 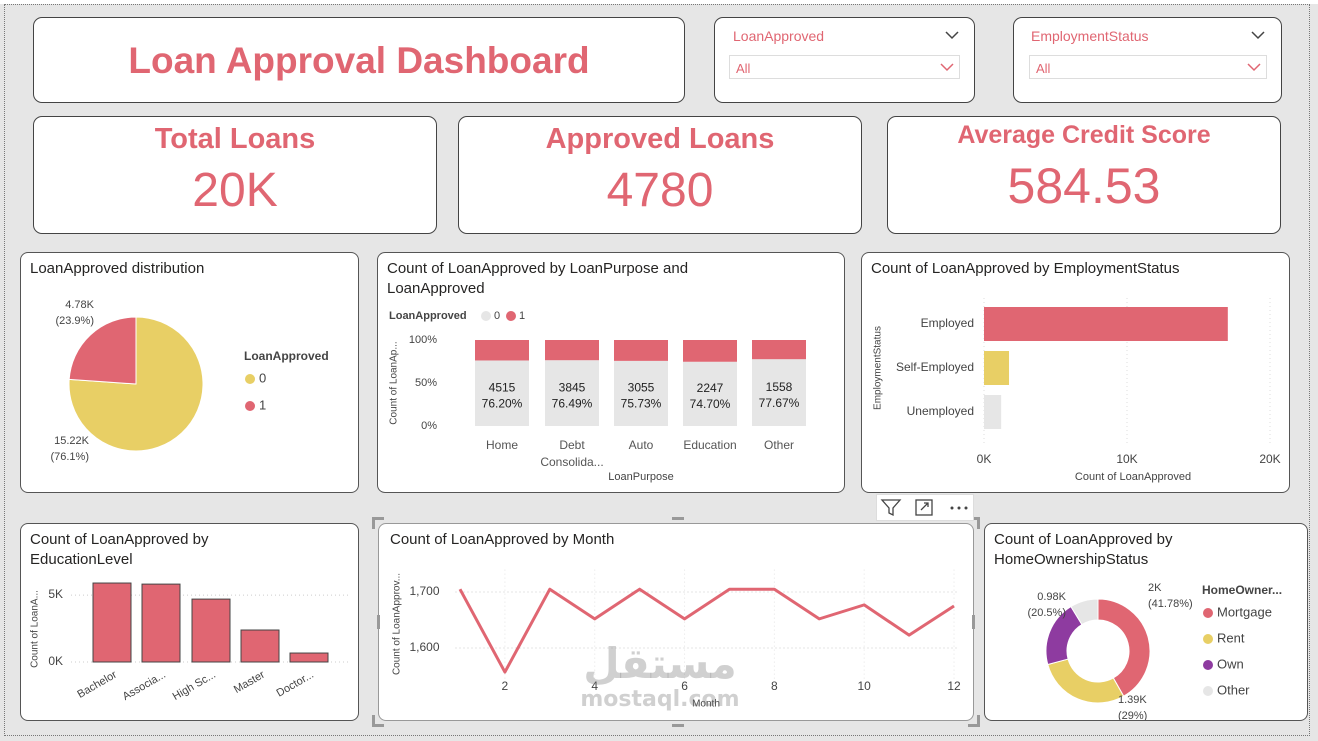 What do you see at coordinates (1170, 604) in the screenshot?
I see `data-label-percent: (41.78%)` at bounding box center [1170, 604].